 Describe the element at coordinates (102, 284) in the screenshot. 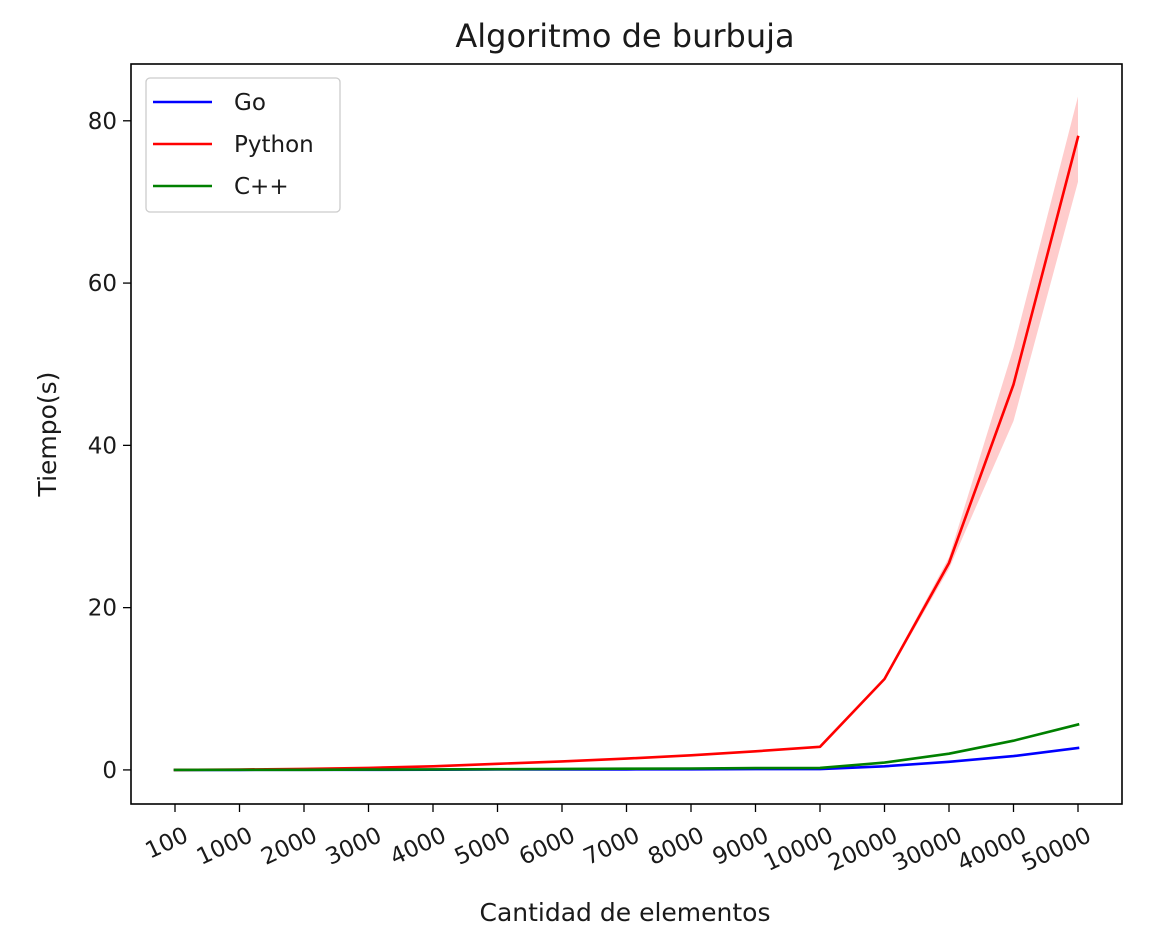

I see `y-tick-label: 60` at that location.